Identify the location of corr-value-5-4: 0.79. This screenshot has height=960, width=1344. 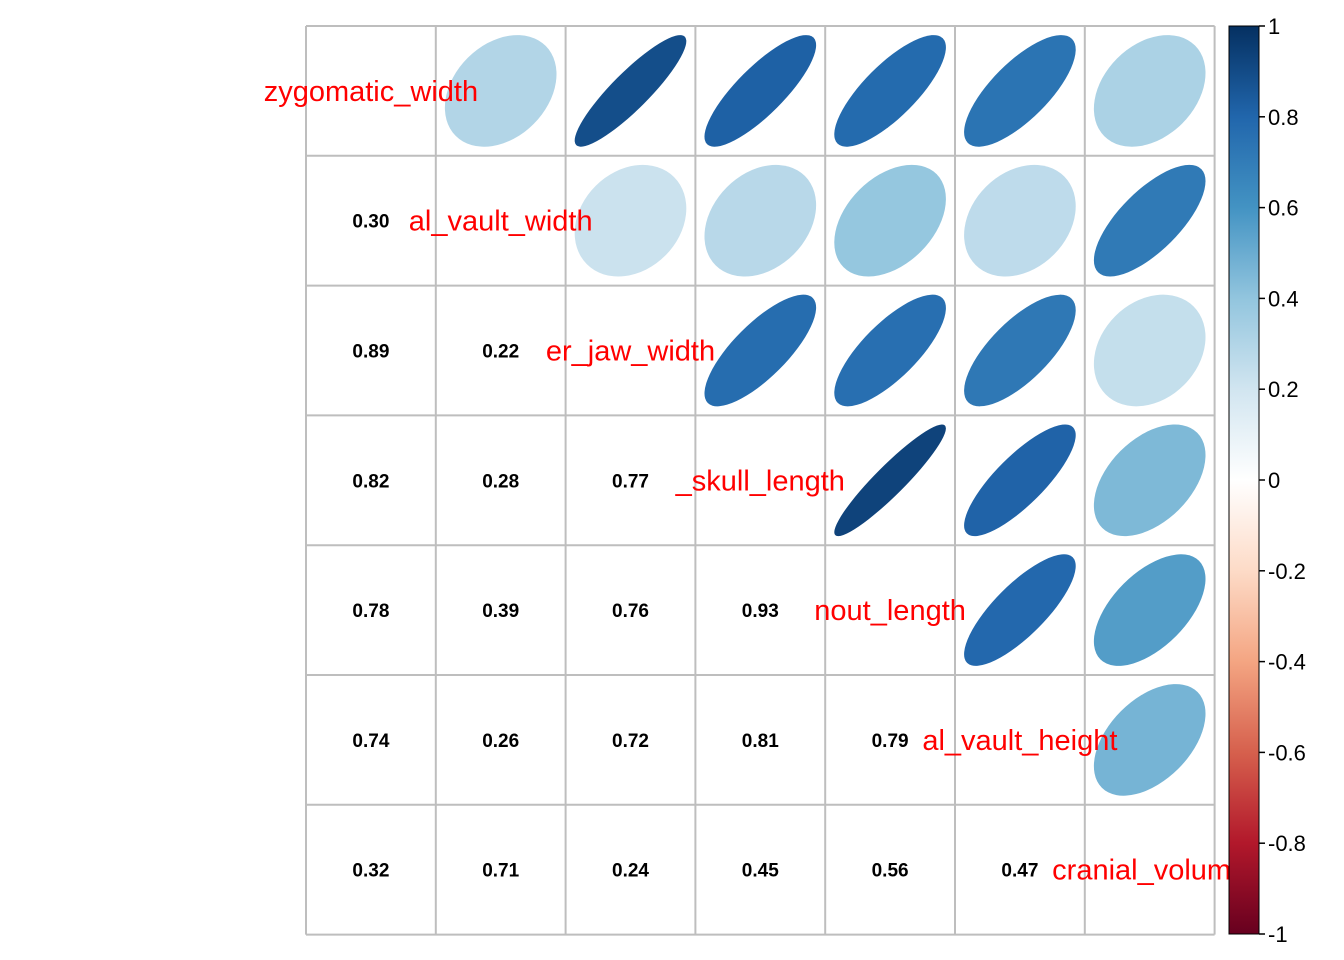
(890, 741).